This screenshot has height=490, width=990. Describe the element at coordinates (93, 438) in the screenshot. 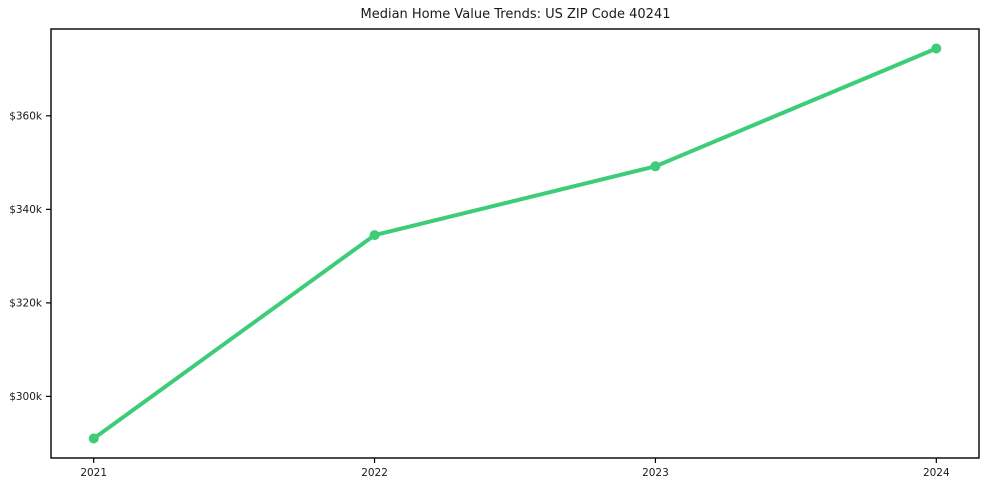

I see `data-point-2021` at that location.